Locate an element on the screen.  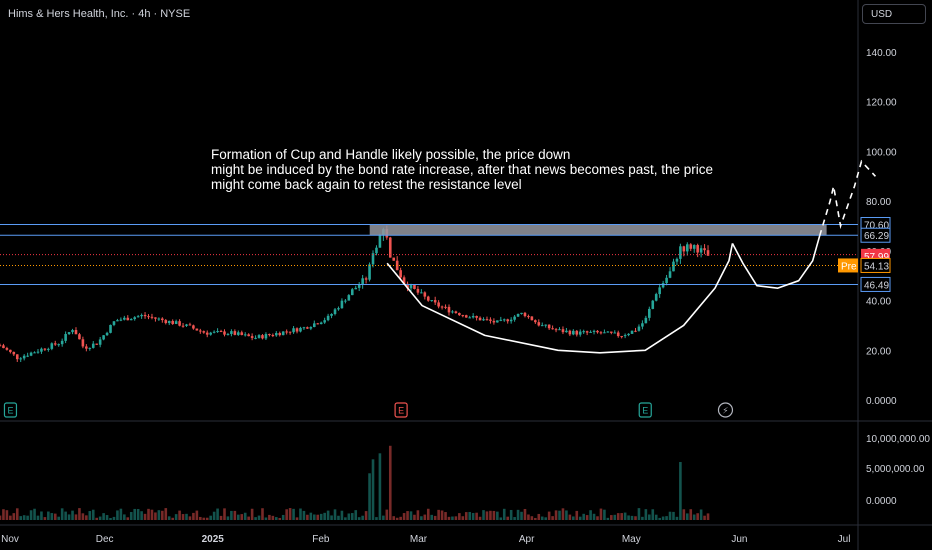
event-markers: E E E ⚡ is located at coordinates (368, 410).